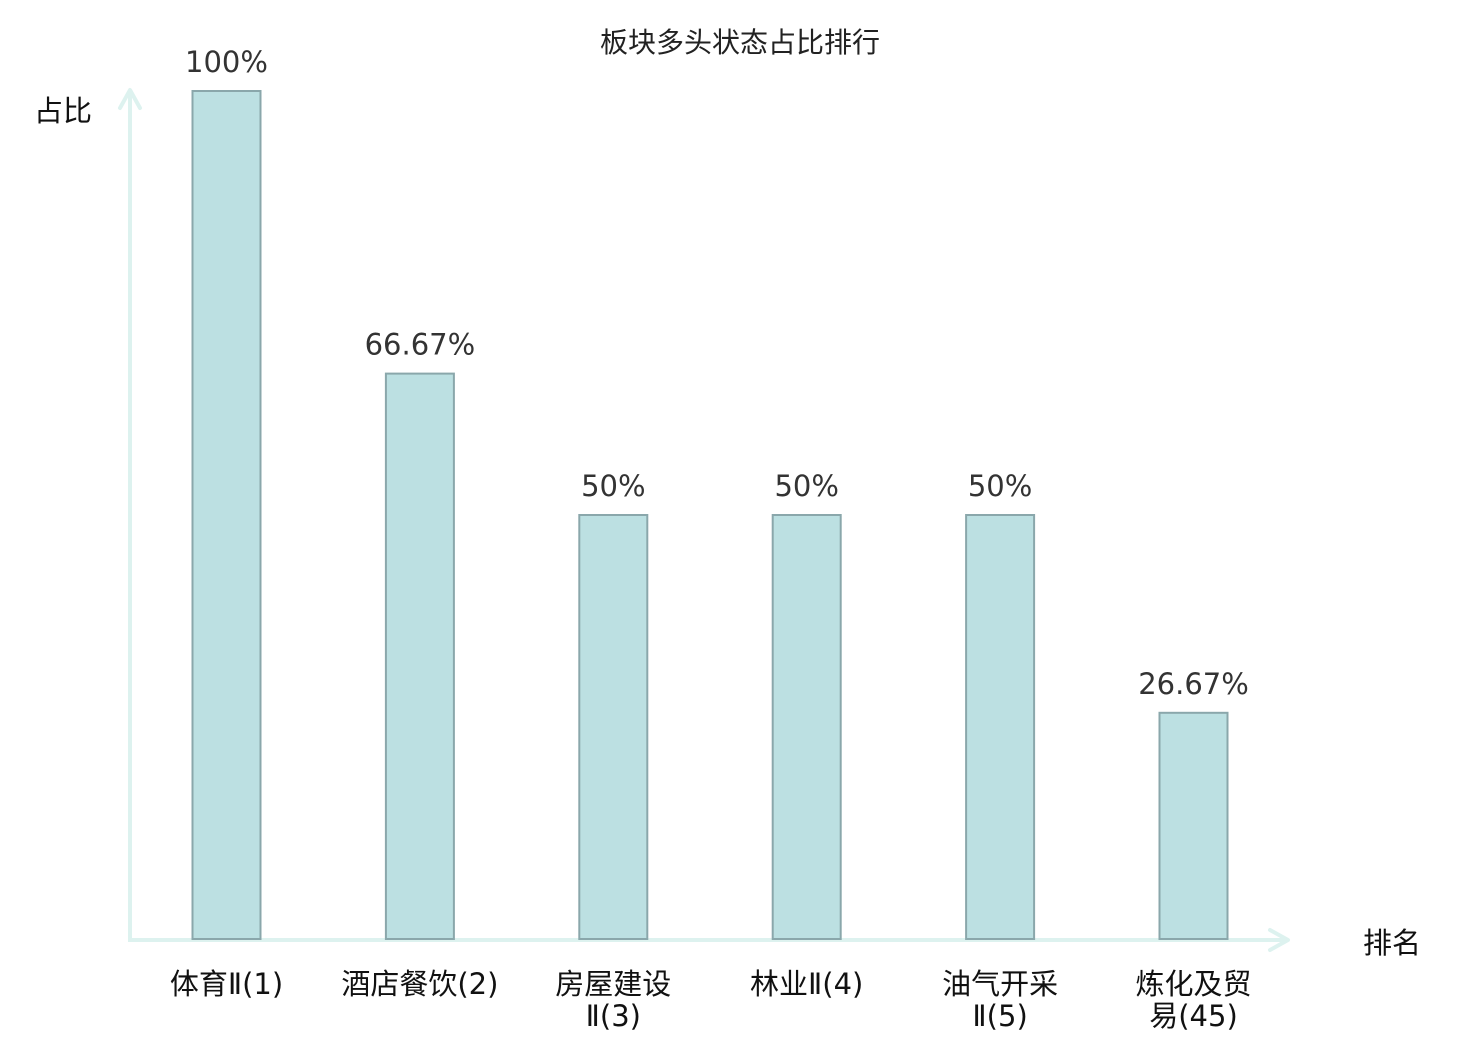  What do you see at coordinates (806, 984) in the screenshot?
I see `category-label: 林业Ⅱ(4)` at bounding box center [806, 984].